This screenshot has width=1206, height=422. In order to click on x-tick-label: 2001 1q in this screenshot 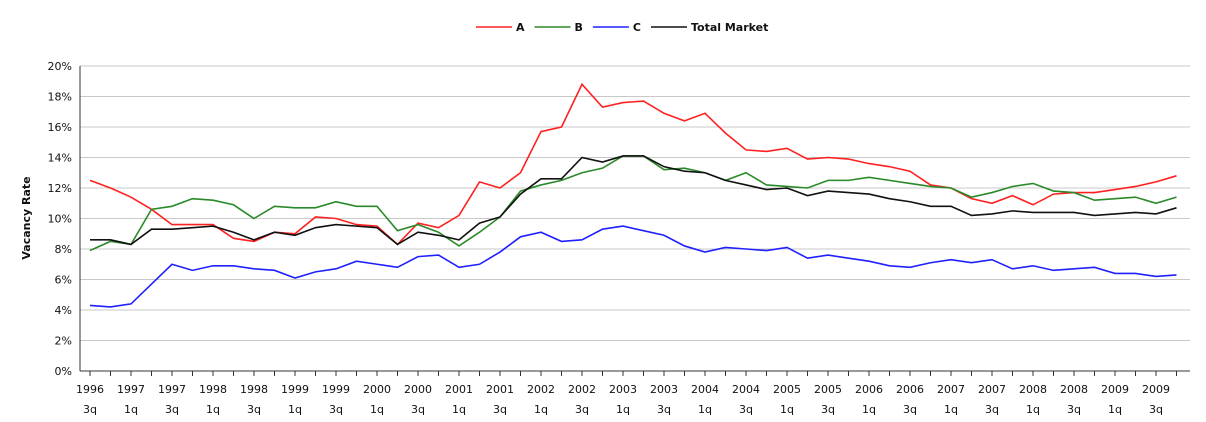, I will do `click(459, 399)`.